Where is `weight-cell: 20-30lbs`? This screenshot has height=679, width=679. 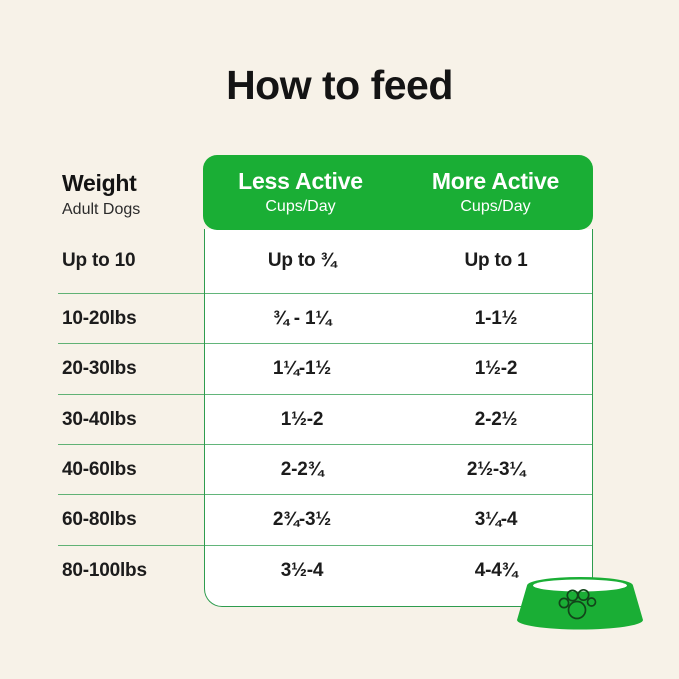
weight-cell: 20-30lbs is located at coordinates (131, 369).